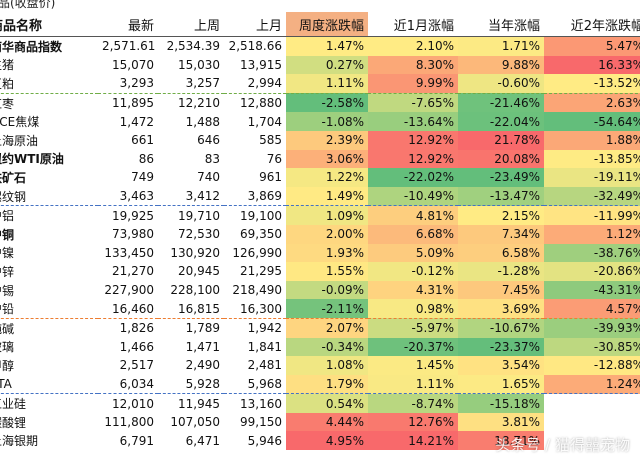 This screenshot has width=640, height=463. What do you see at coordinates (501, 271) in the screenshot?
I see `value-cell: -1.28%` at bounding box center [501, 271].